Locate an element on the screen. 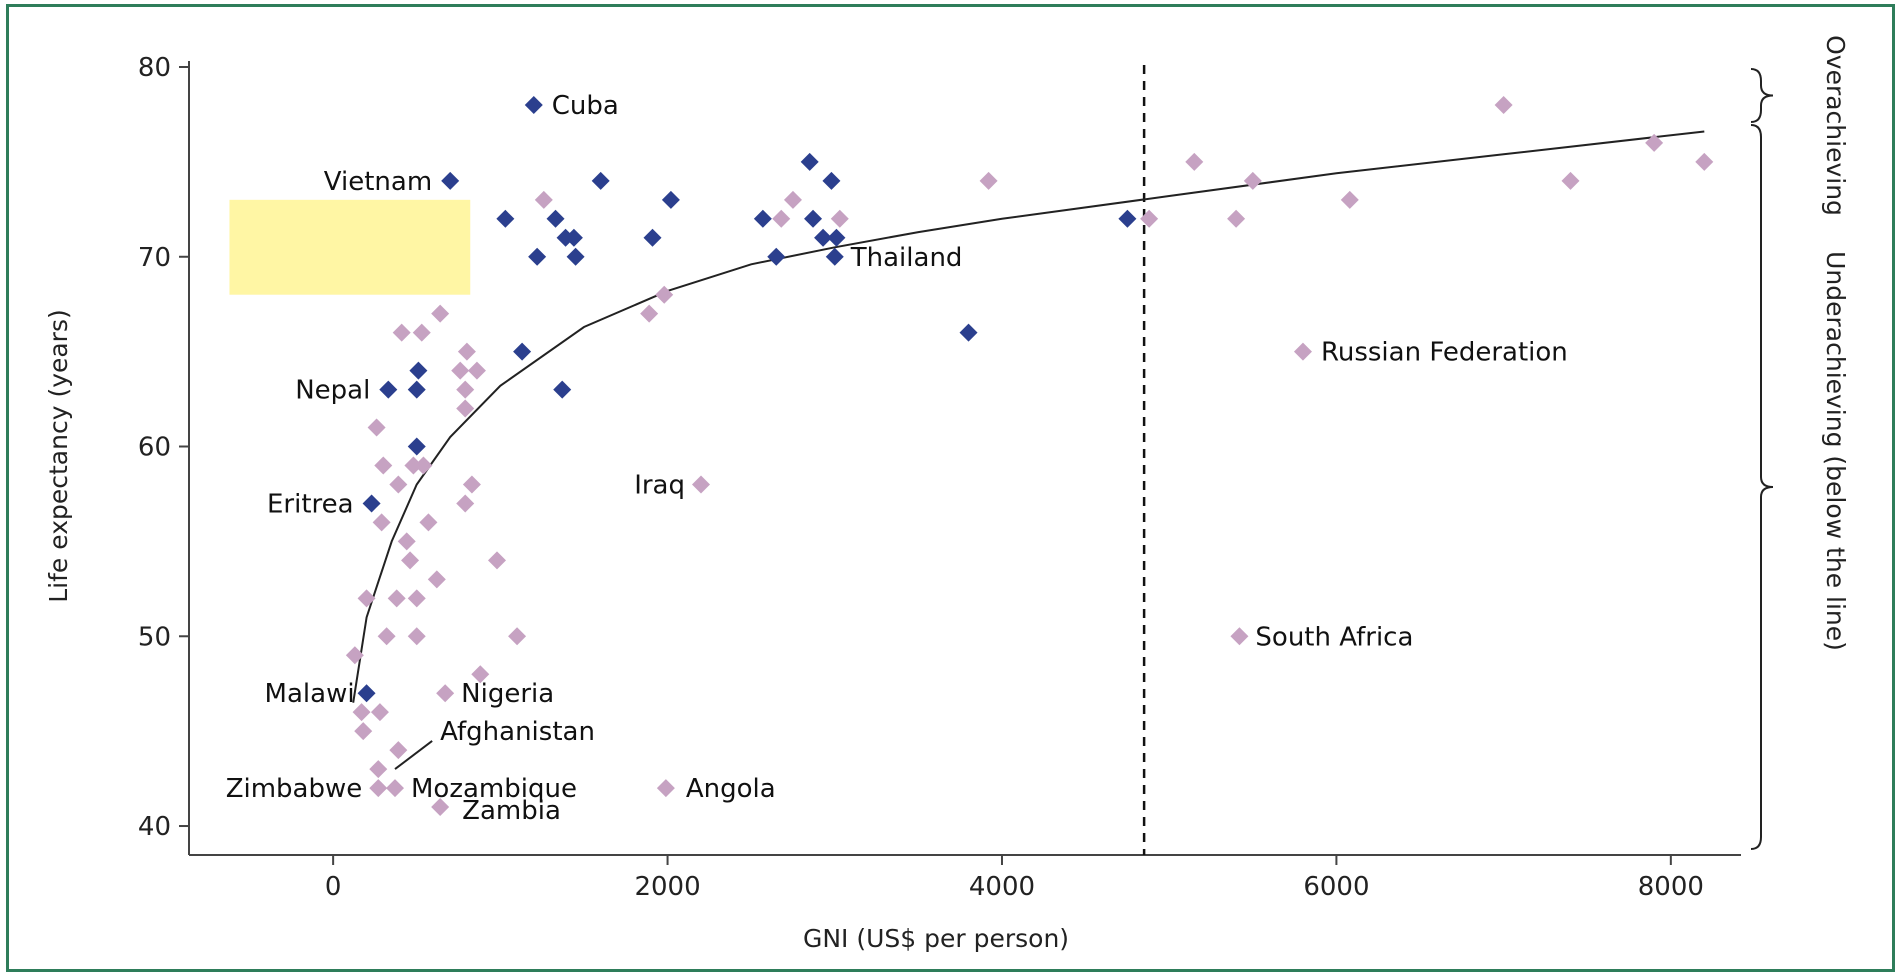  point-label-eritrea: Eritrea is located at coordinates (310, 504).